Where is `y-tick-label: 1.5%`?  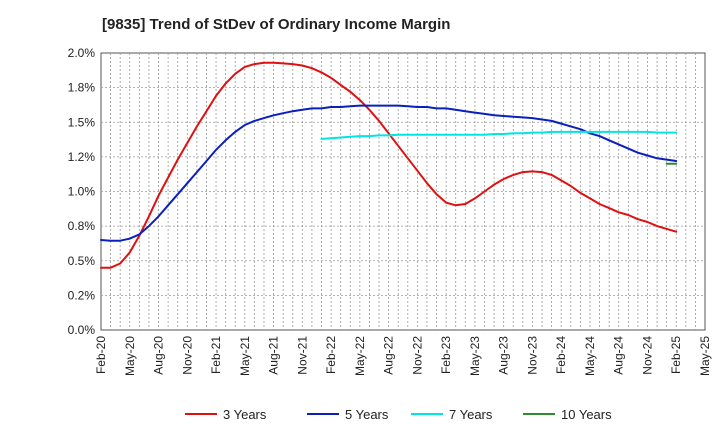
y-tick-label: 1.5% is located at coordinates (82, 122).